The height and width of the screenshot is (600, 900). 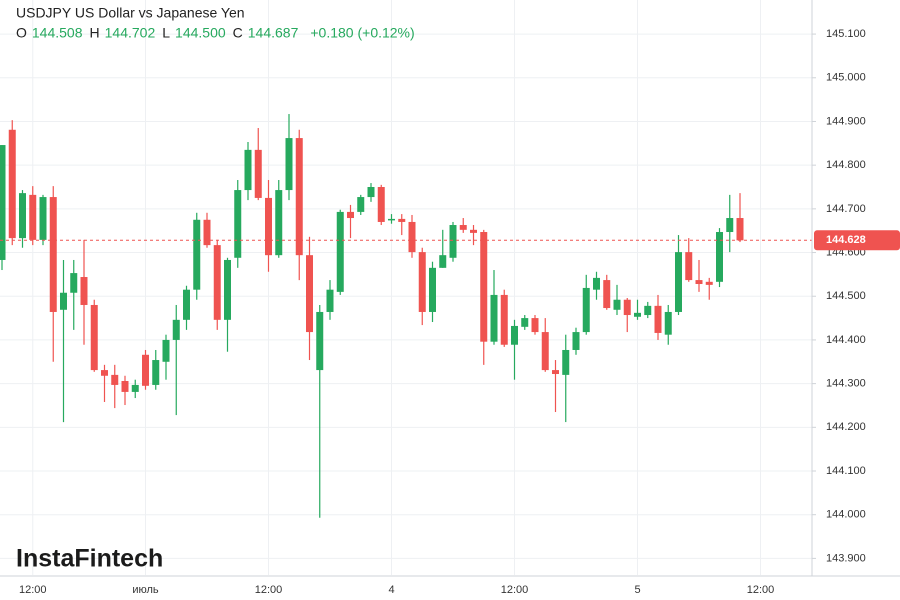 What do you see at coordinates (846, 427) in the screenshot?
I see `y-tick-label: 144.200` at bounding box center [846, 427].